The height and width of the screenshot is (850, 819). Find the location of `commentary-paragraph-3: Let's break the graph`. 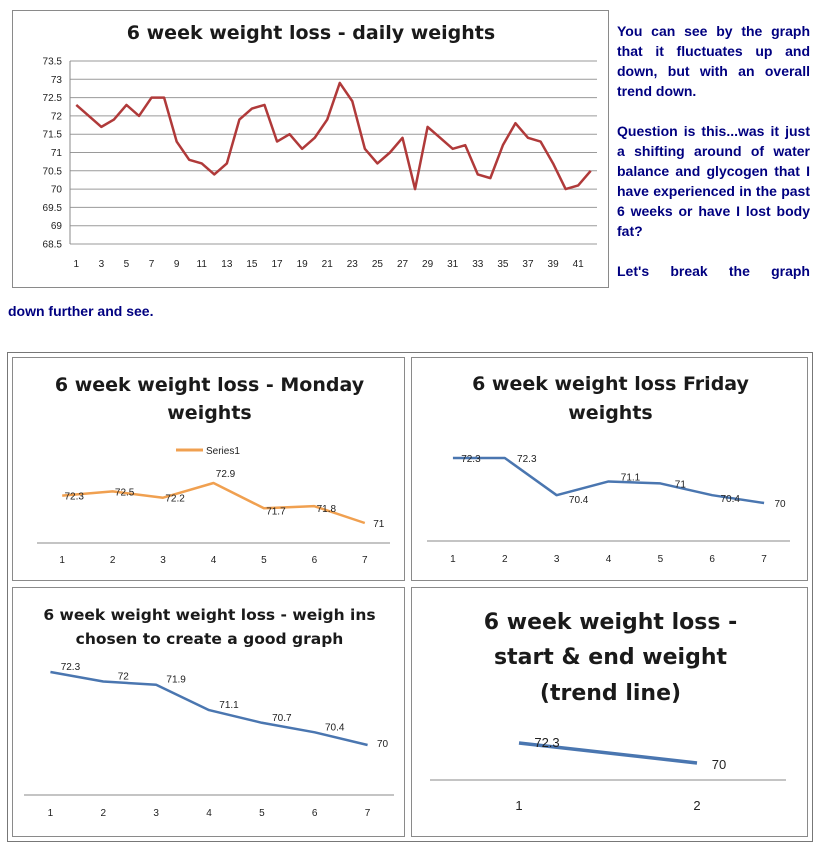

commentary-paragraph-3: Let's break the graph is located at coordinates (713, 271).